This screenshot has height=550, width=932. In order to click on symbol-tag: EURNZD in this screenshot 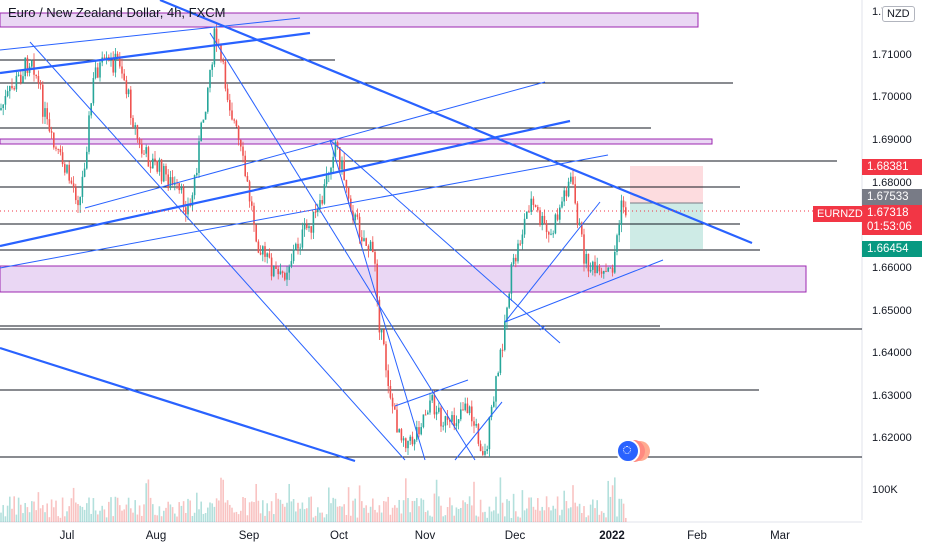, I will do `click(840, 214)`.